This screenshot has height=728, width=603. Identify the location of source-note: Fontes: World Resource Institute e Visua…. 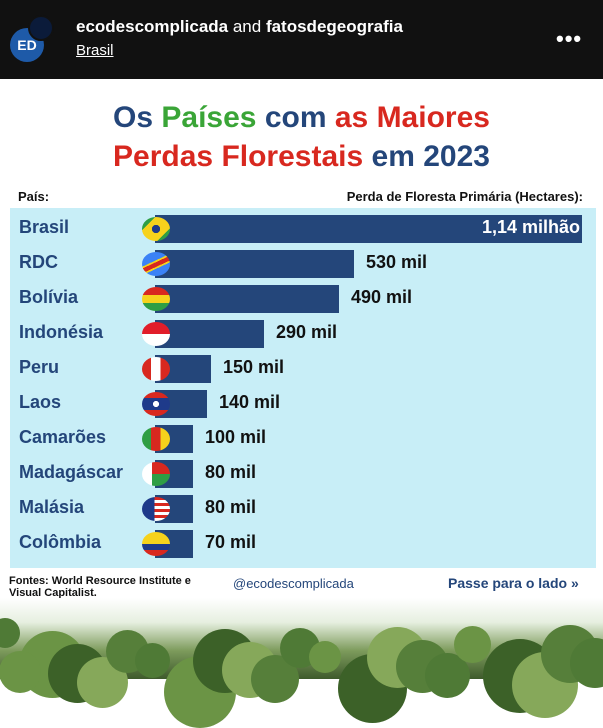
(100, 587).